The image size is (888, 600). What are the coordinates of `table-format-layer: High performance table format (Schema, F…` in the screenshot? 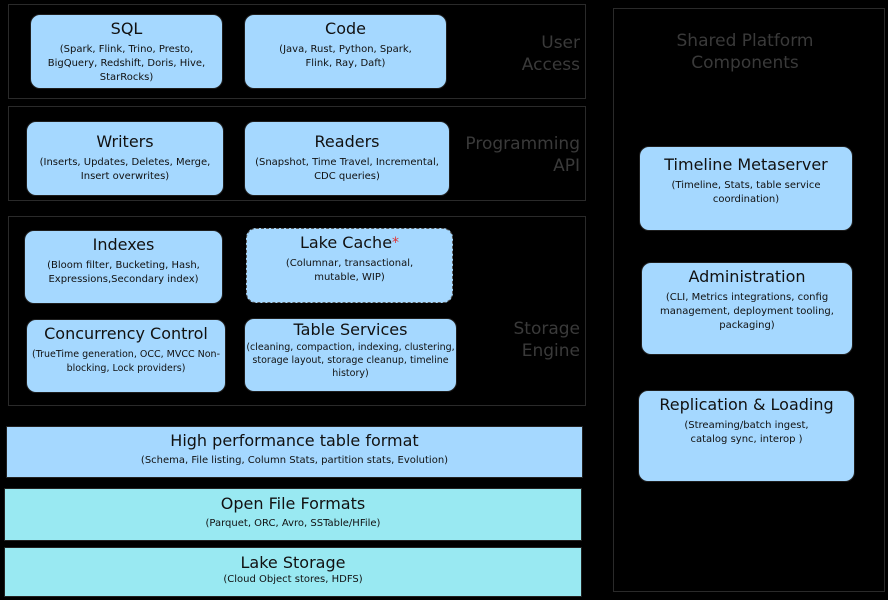 It's located at (294, 452).